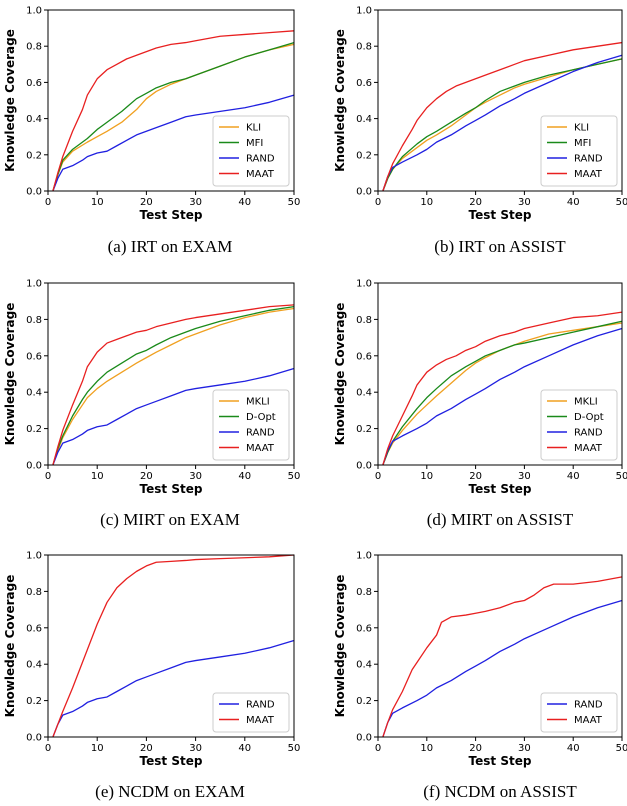 The width and height of the screenshot is (627, 806). Describe the element at coordinates (500, 246) in the screenshot. I see `figure-caption: (b) IRT on ASSIST` at that location.